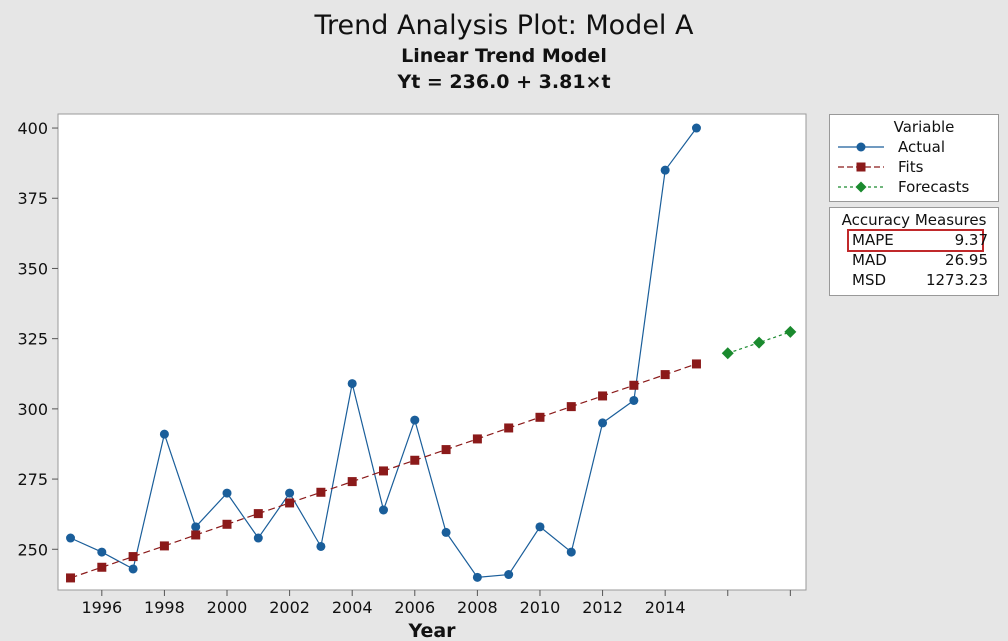  What do you see at coordinates (32, 479) in the screenshot?
I see `y-tick-label: 275` at bounding box center [32, 479].